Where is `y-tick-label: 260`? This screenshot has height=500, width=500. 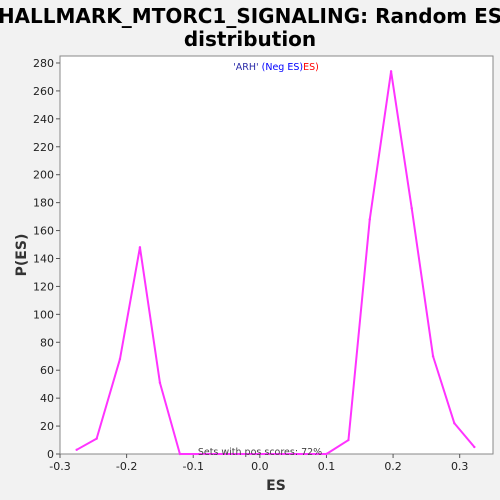
y-tick-label: 260 is located at coordinates (43, 91).